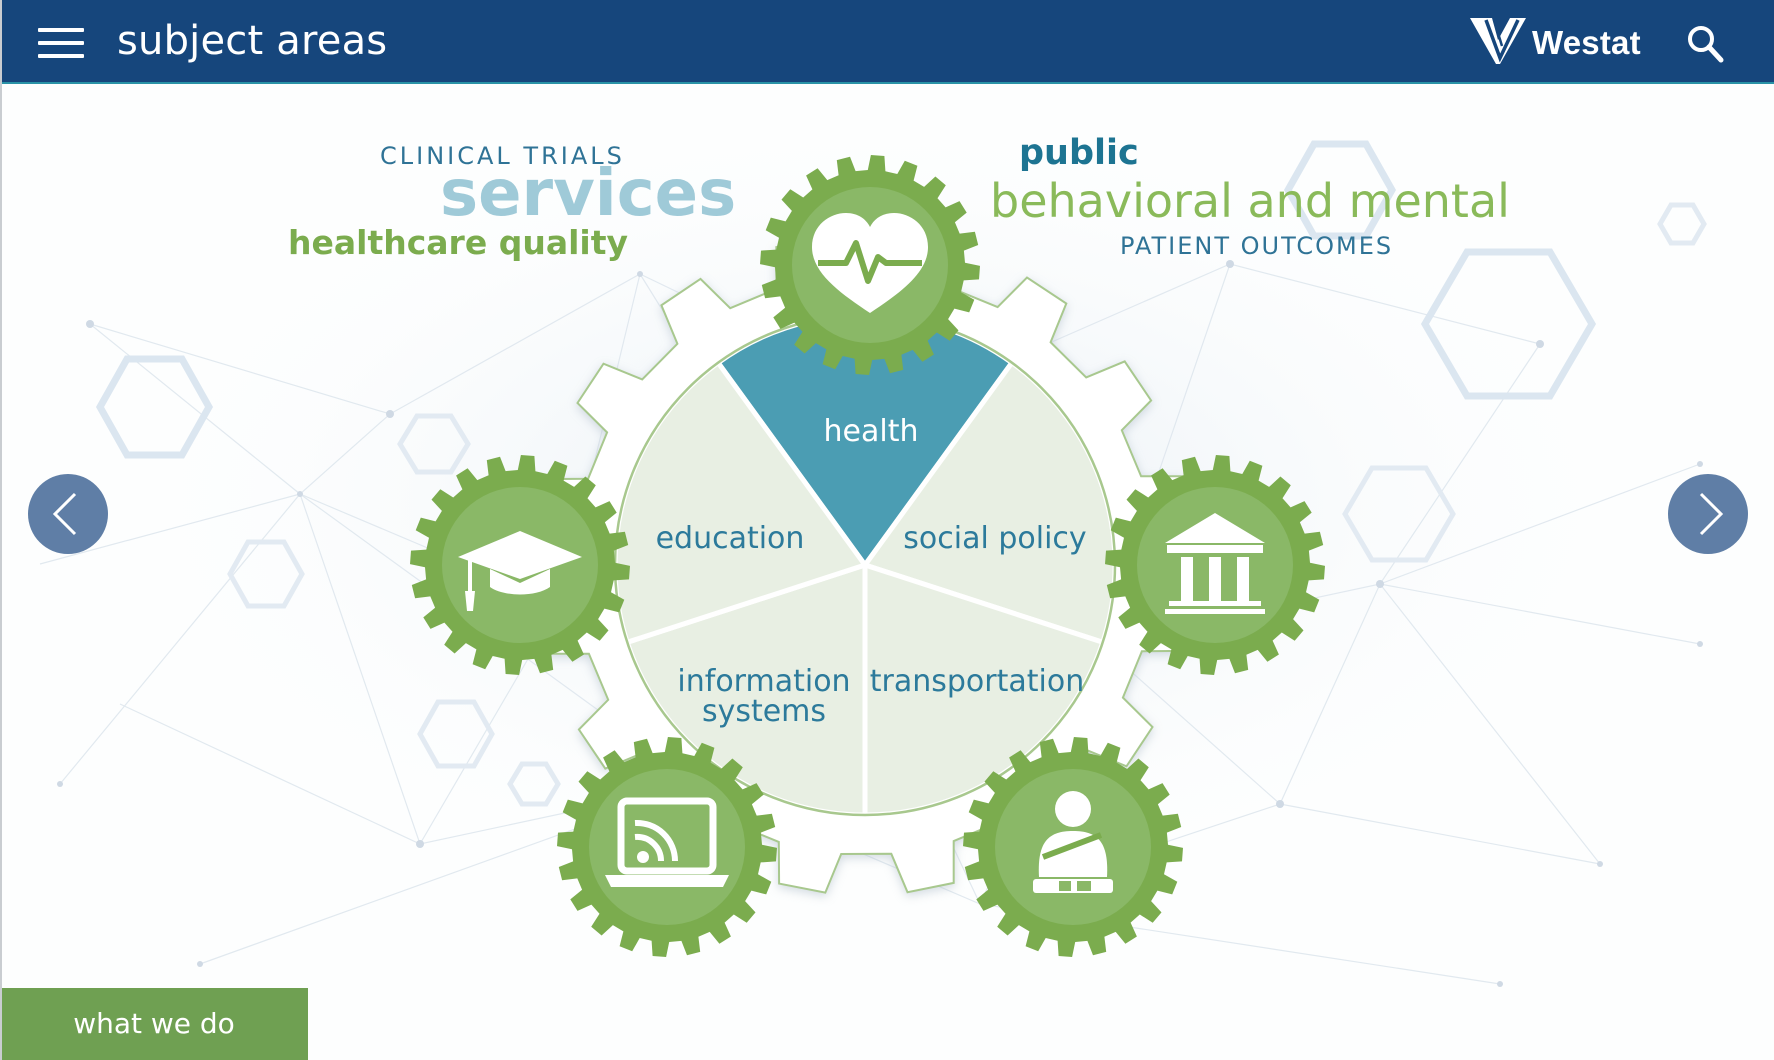 This screenshot has width=1774, height=1060. What do you see at coordinates (1708, 514) in the screenshot?
I see `chevron-right-icon` at bounding box center [1708, 514].